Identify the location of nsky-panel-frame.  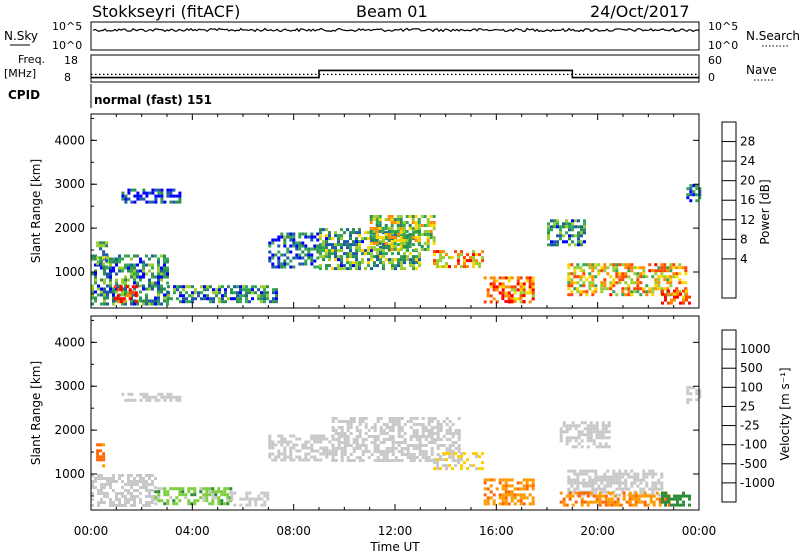
(395, 36).